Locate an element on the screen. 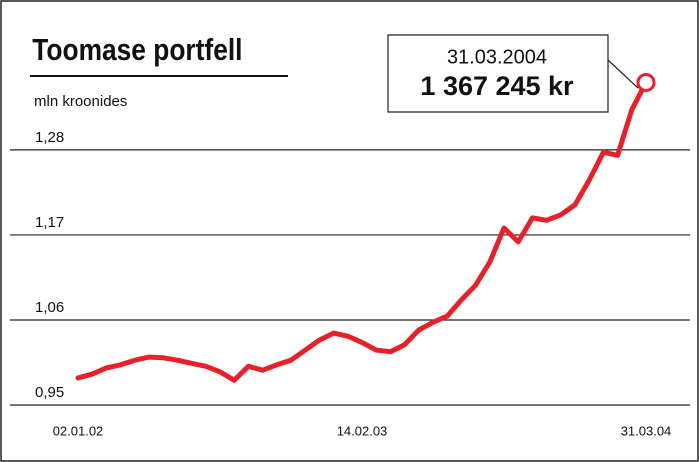 The image size is (699, 462). end-marker is located at coordinates (646, 82).